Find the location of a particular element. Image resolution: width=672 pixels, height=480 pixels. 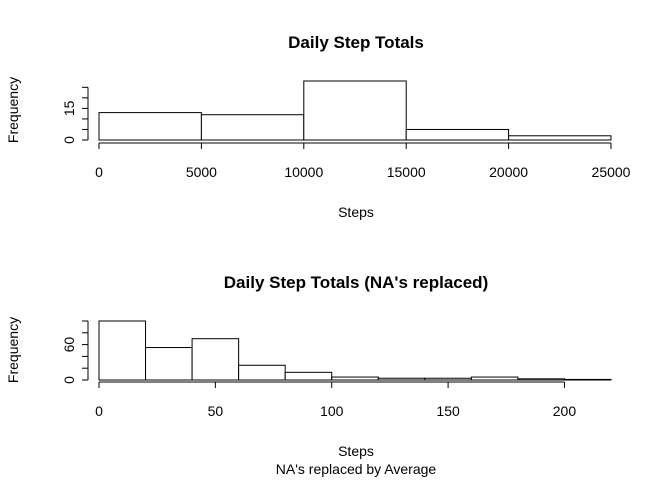

y-axis: 0 15 is located at coordinates (75, 115).